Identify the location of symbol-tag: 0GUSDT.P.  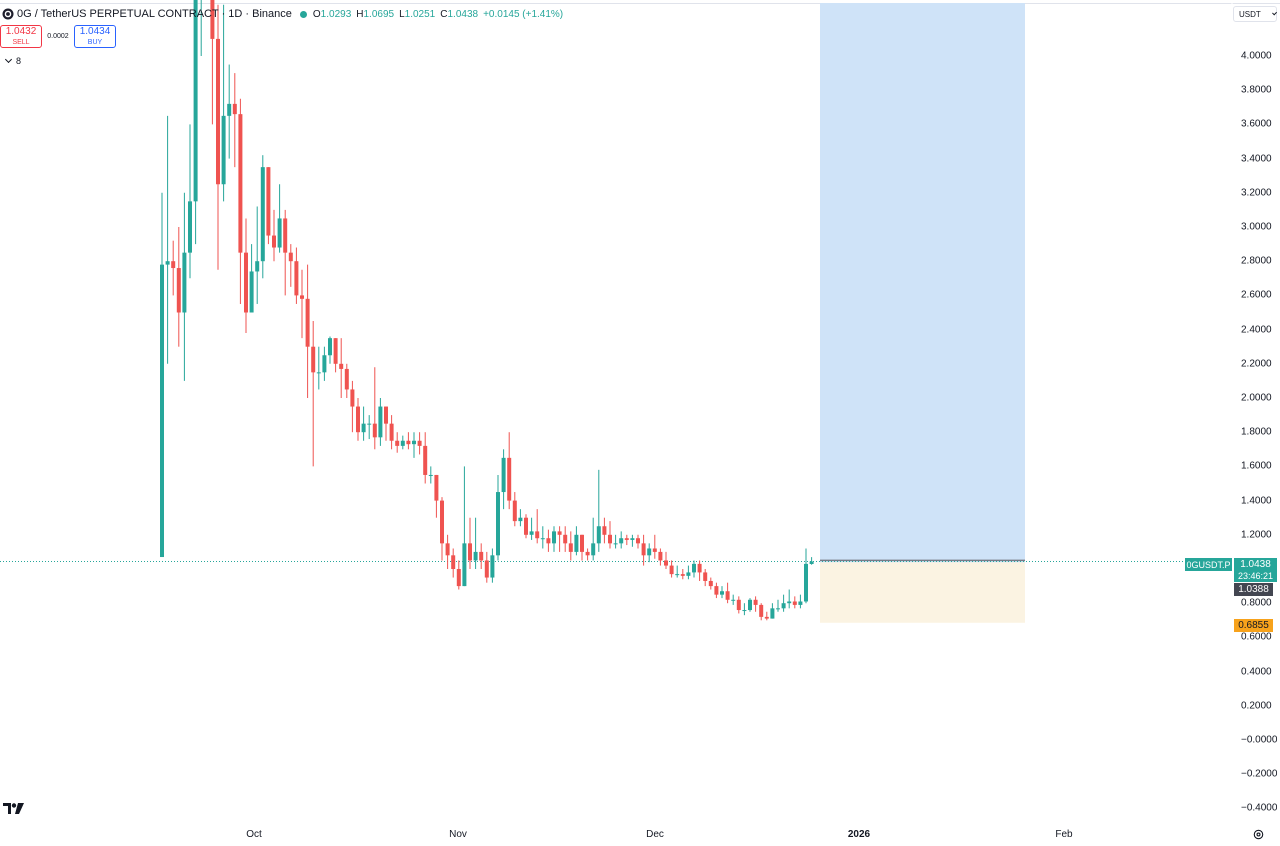
(1208, 564).